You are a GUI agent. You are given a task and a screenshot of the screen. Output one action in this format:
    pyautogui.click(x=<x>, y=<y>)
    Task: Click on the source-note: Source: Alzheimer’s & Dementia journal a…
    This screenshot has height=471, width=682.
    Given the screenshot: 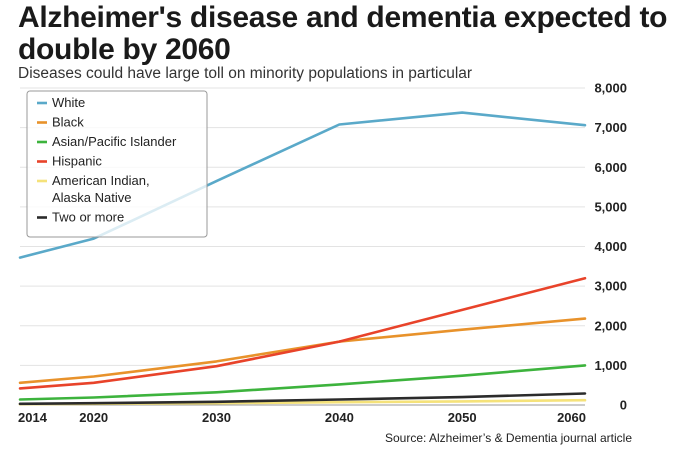 What is the action you would take?
    pyautogui.click(x=508, y=438)
    